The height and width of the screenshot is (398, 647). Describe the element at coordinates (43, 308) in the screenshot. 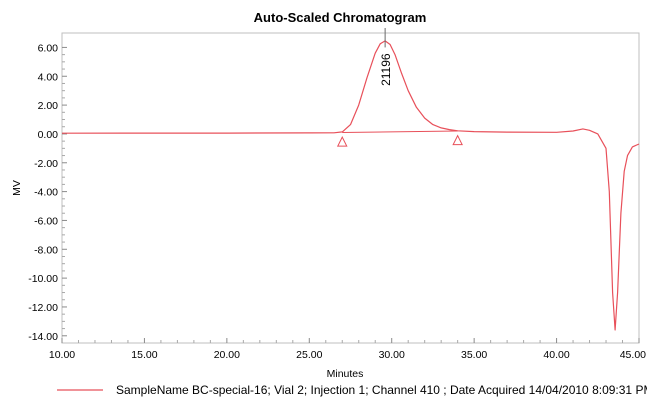

I see `y-tick-label: -12.00` at that location.